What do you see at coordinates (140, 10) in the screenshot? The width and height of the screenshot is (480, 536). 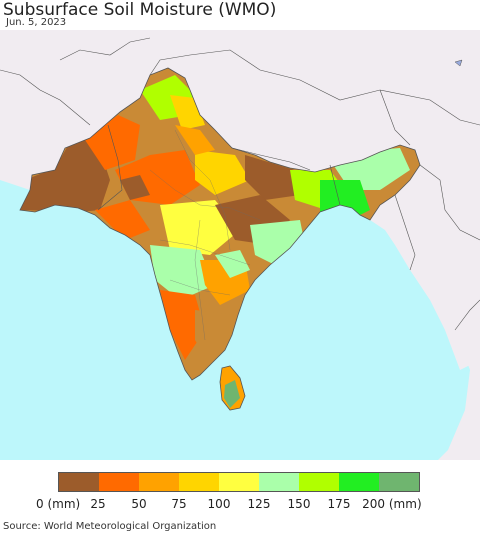 I see `map-title: Subsurface Soil Moisture (WMO)` at bounding box center [140, 10].